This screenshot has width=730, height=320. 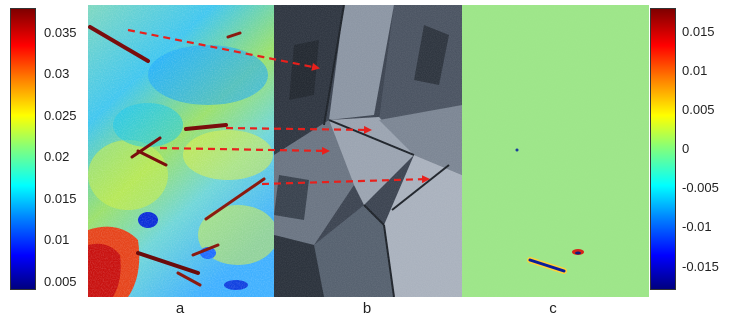 What do you see at coordinates (553, 308) in the screenshot?
I see `panel-label-c: c` at bounding box center [553, 308].